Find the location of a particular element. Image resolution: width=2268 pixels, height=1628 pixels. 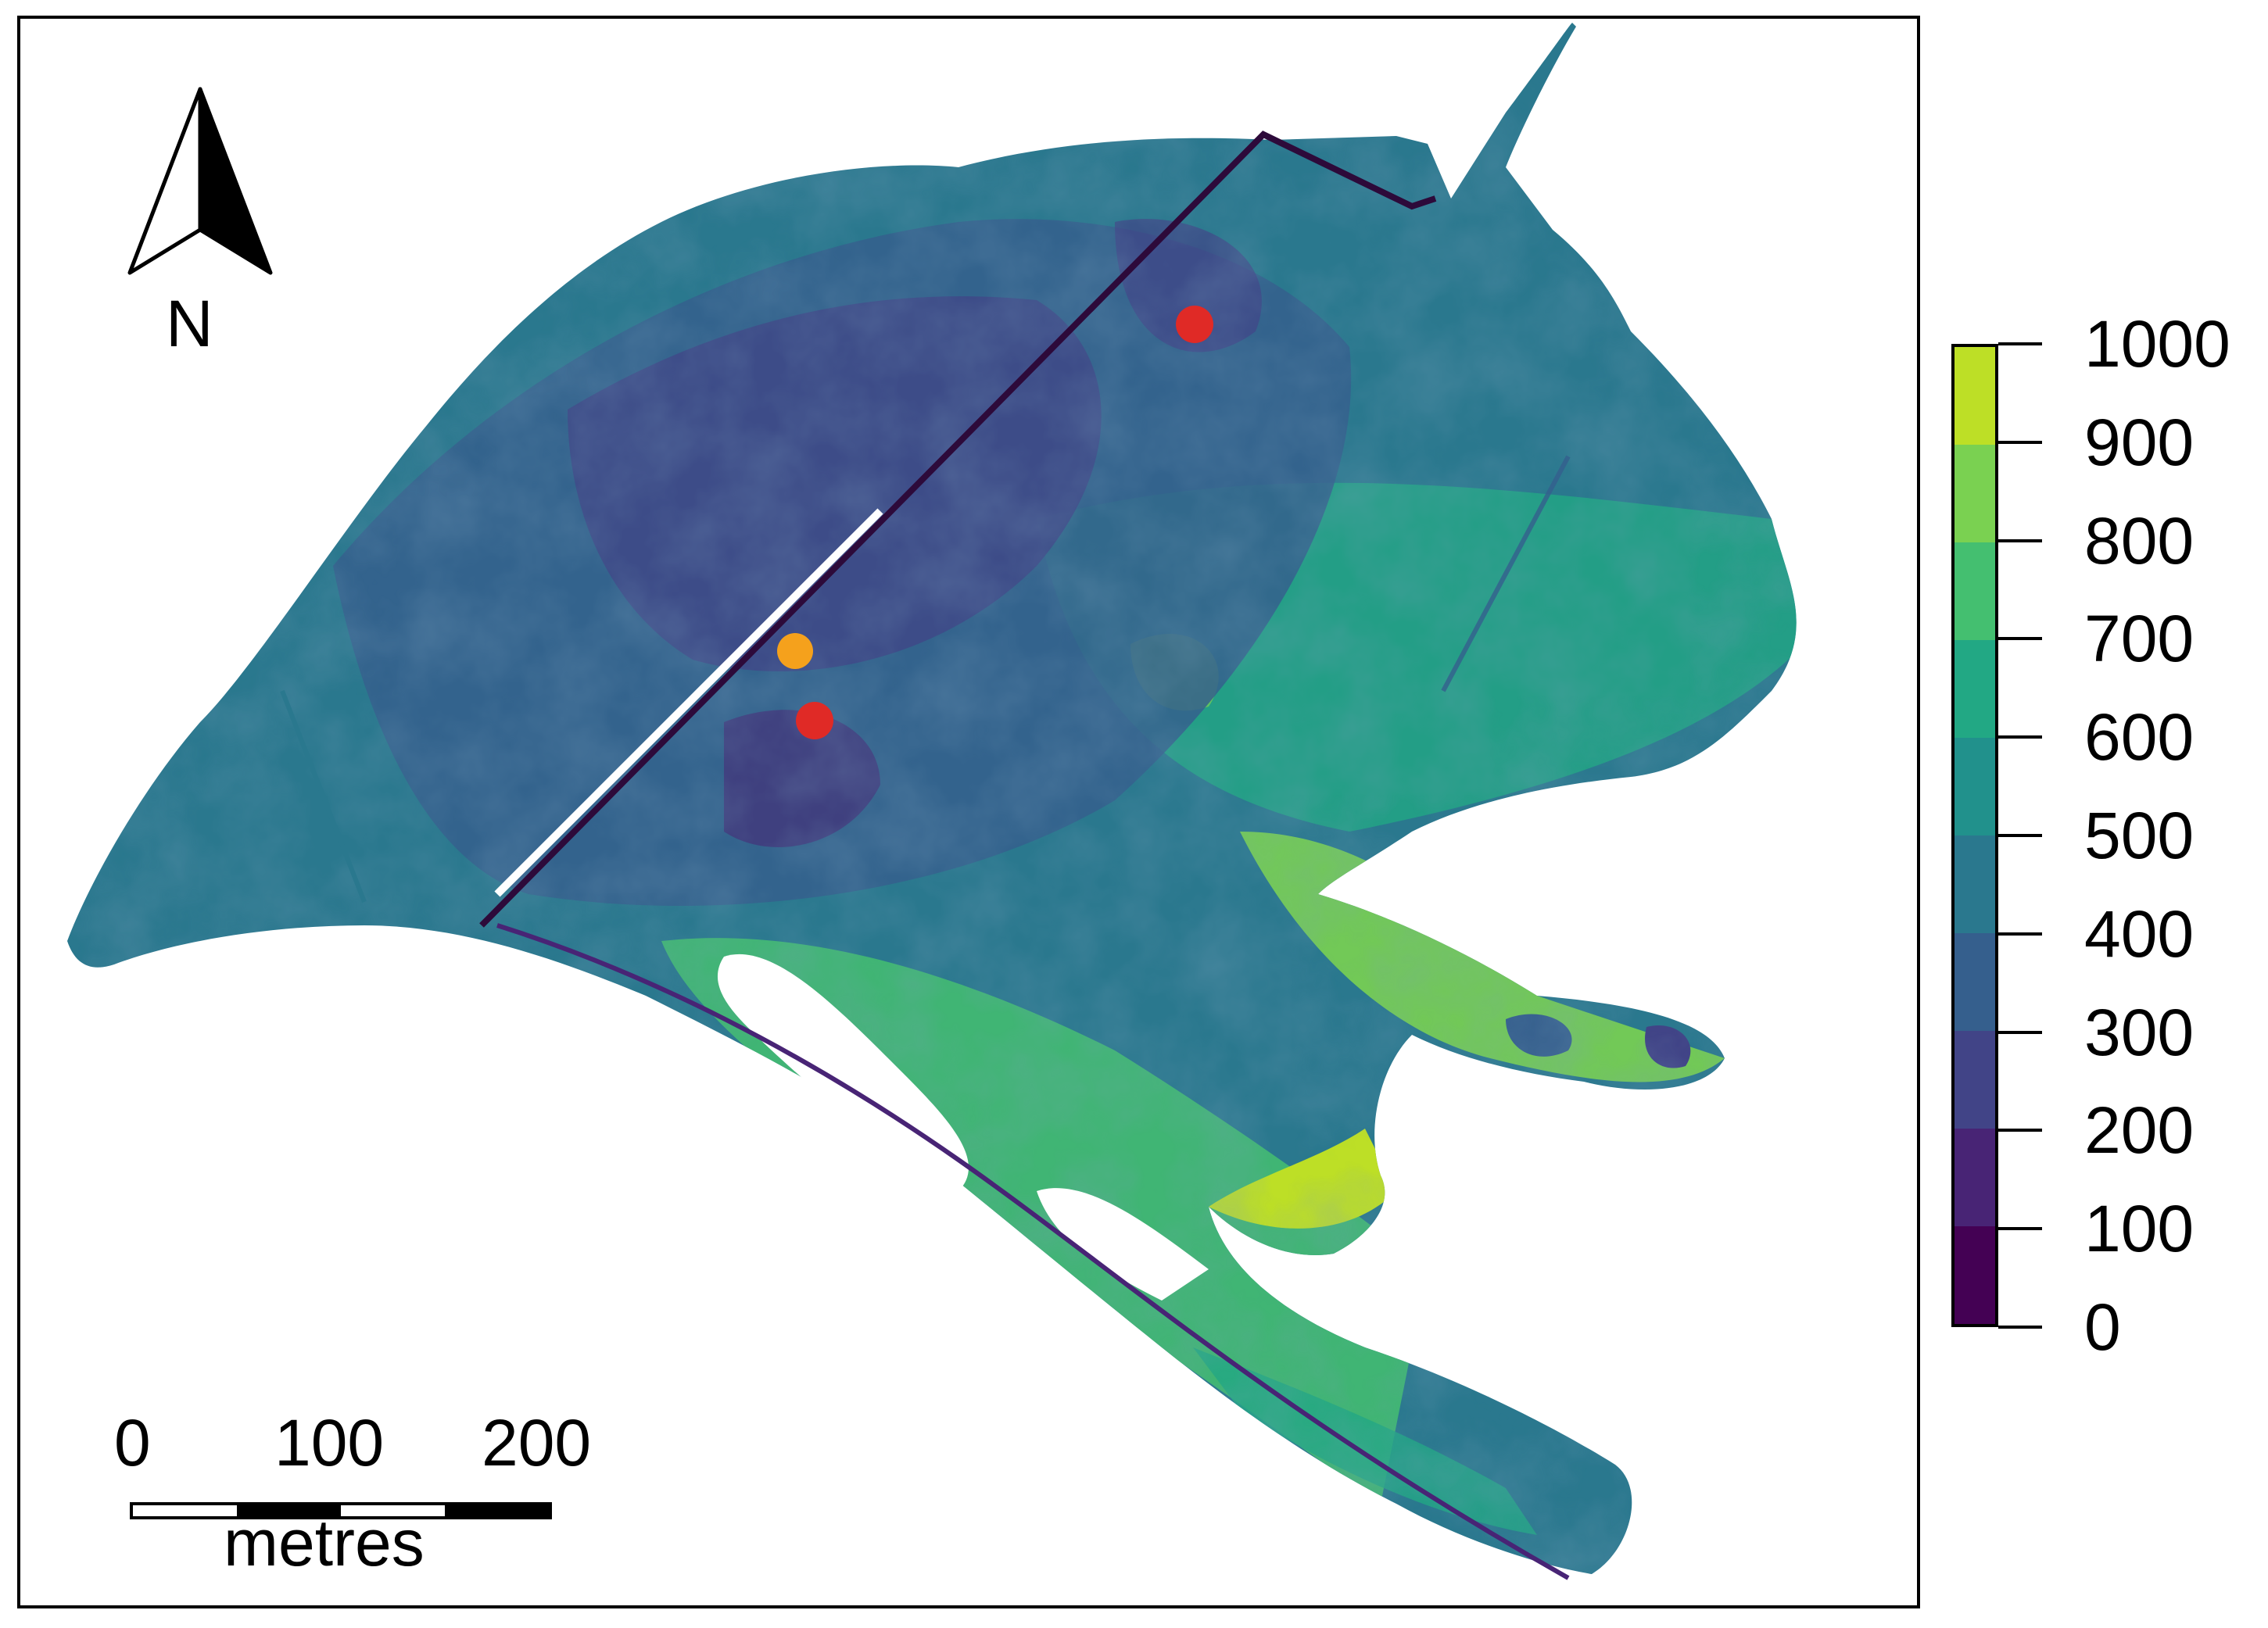

scale-tick-0: 0 is located at coordinates (132, 1443).